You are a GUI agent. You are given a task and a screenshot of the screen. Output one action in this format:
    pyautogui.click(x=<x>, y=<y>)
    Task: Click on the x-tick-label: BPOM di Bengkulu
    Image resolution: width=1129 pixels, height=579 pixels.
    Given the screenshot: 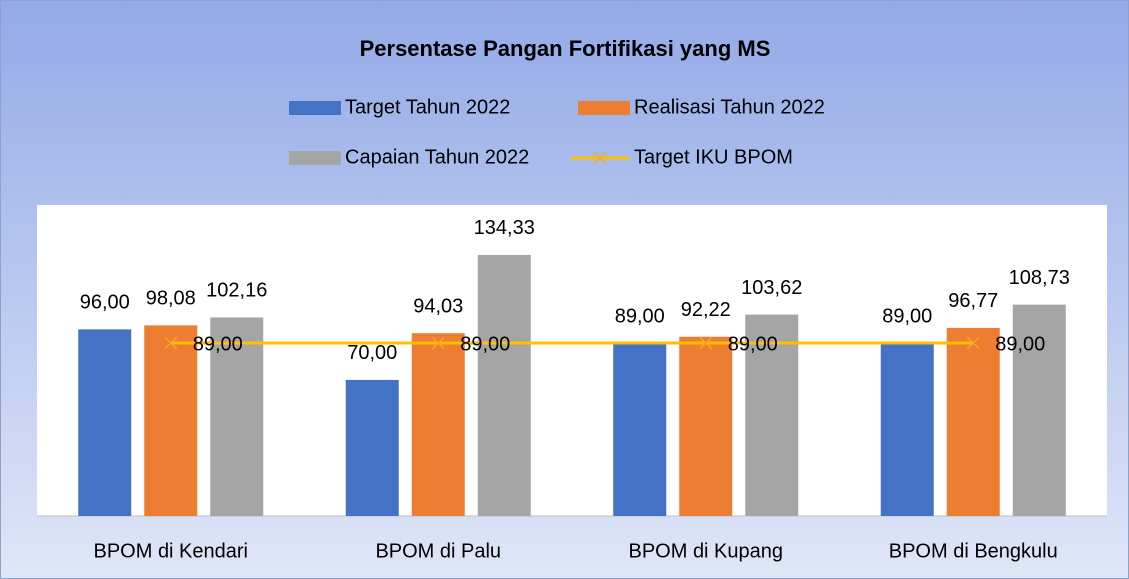 What is the action you would take?
    pyautogui.click(x=973, y=551)
    